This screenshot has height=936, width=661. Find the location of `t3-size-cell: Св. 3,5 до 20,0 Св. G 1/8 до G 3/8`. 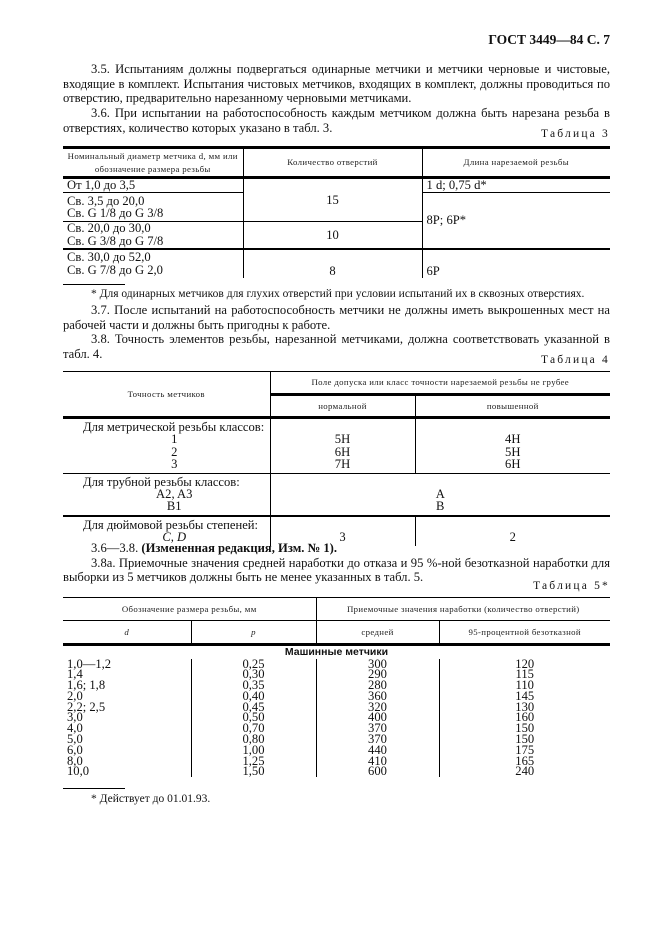

t3-size-cell: Св. 3,5 до 20,0 Св. G 1/8 до G 3/8 is located at coordinates (153, 207).